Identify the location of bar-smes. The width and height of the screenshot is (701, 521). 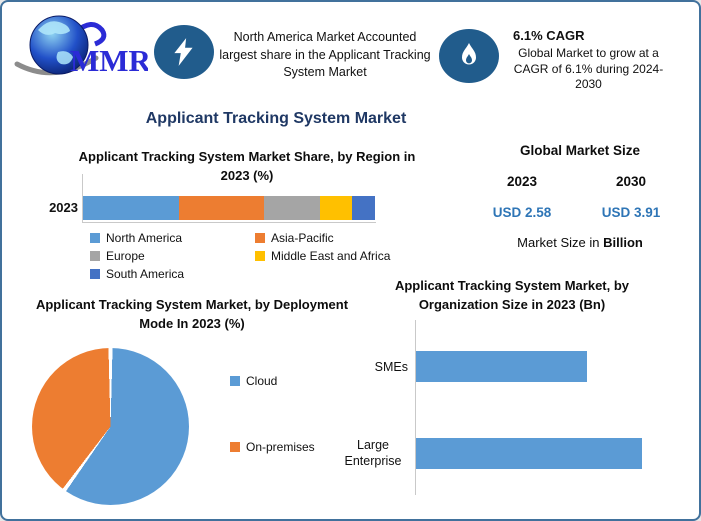
(501, 366).